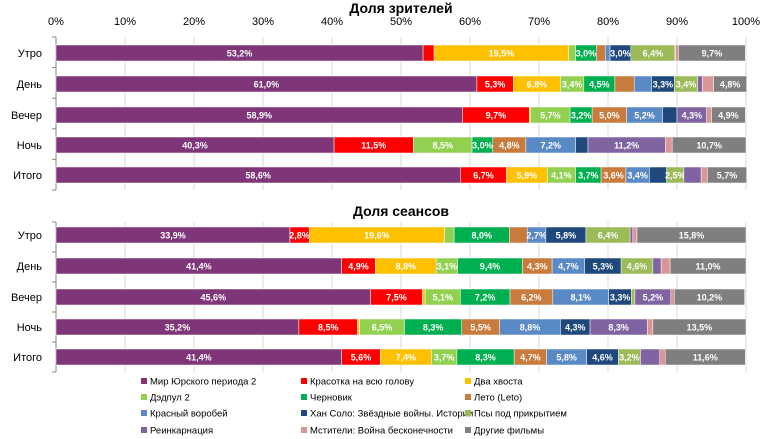  What do you see at coordinates (267, 85) in the screenshot?
I see `data-label: 61,0%` at bounding box center [267, 85].